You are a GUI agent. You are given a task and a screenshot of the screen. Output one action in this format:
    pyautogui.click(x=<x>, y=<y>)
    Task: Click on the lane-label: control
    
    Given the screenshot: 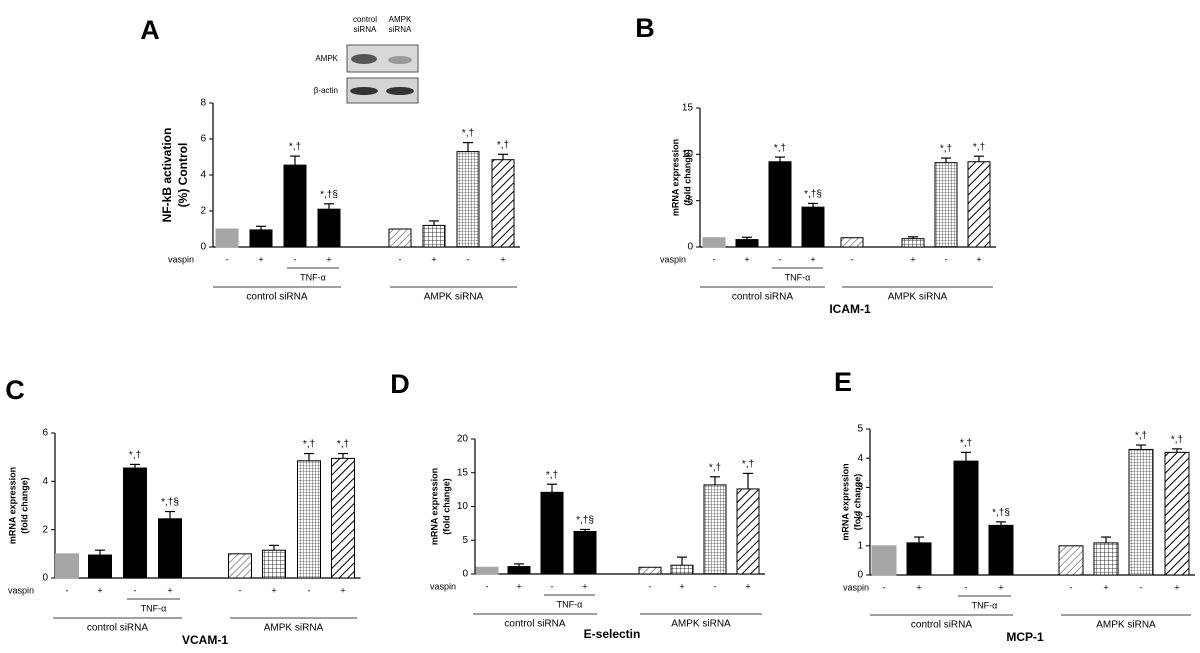 What is the action you would take?
    pyautogui.click(x=365, y=19)
    